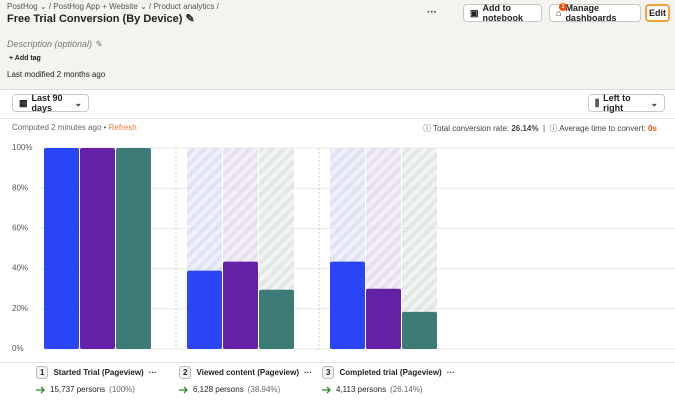 The image size is (675, 401). I want to click on y-tick-label: 40%, so click(20, 268).